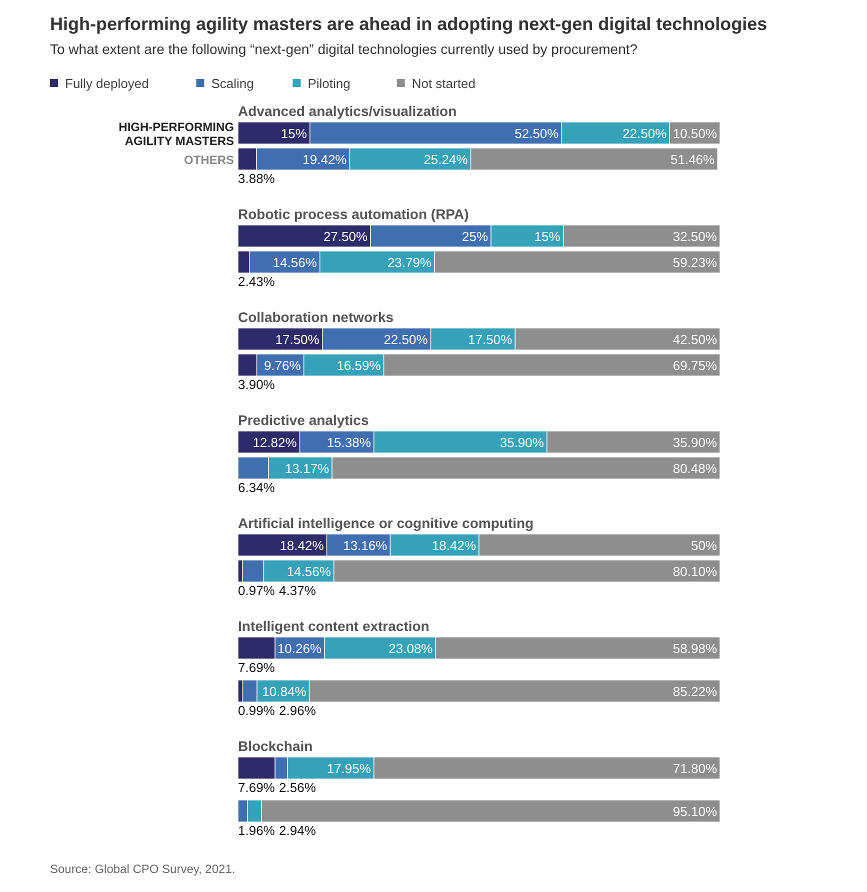 The width and height of the screenshot is (867, 892). I want to click on data-label: 17.95%, so click(349, 768).